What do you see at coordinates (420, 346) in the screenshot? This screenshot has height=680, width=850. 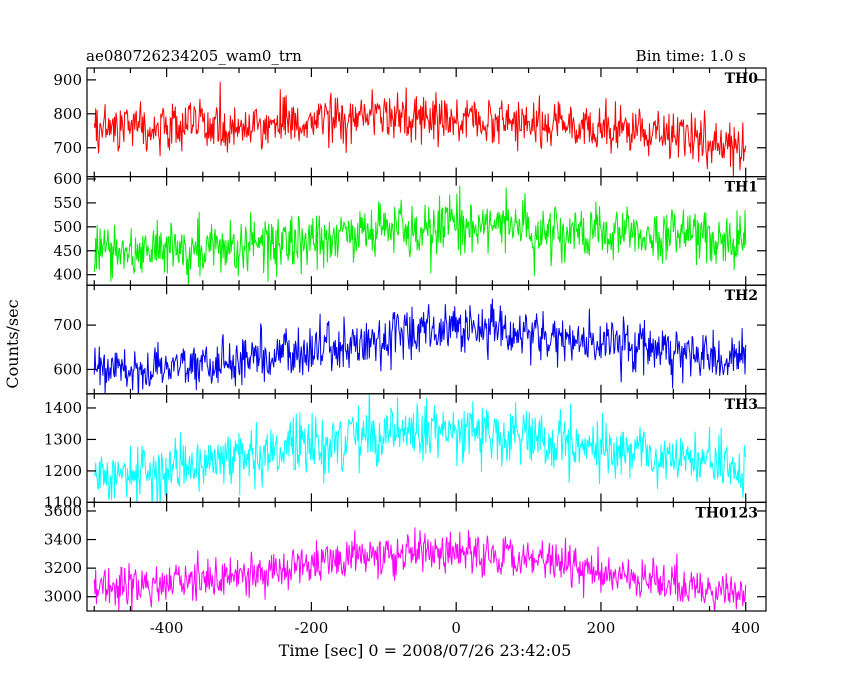 I see `series-th2` at bounding box center [420, 346].